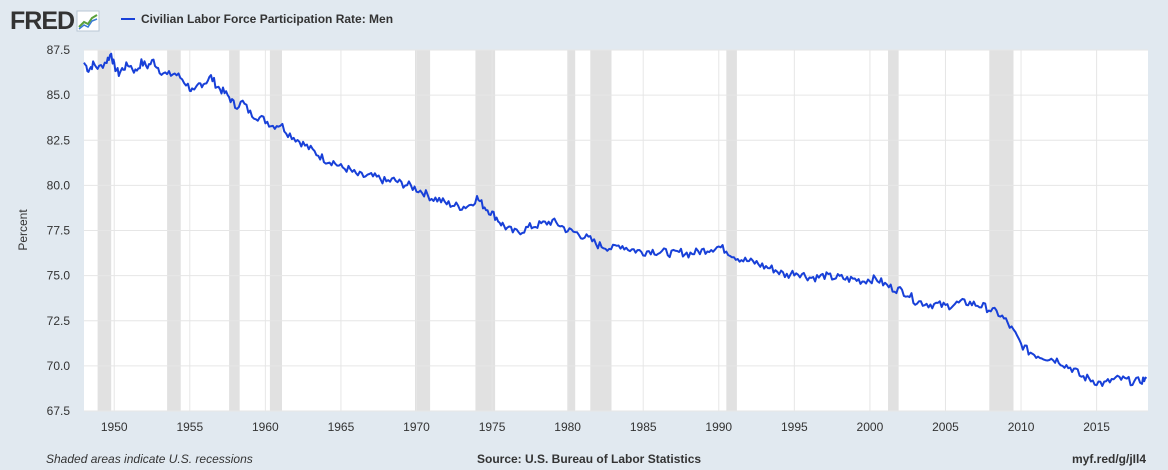  What do you see at coordinates (643, 427) in the screenshot?
I see `x-tick-label: 1985` at bounding box center [643, 427].